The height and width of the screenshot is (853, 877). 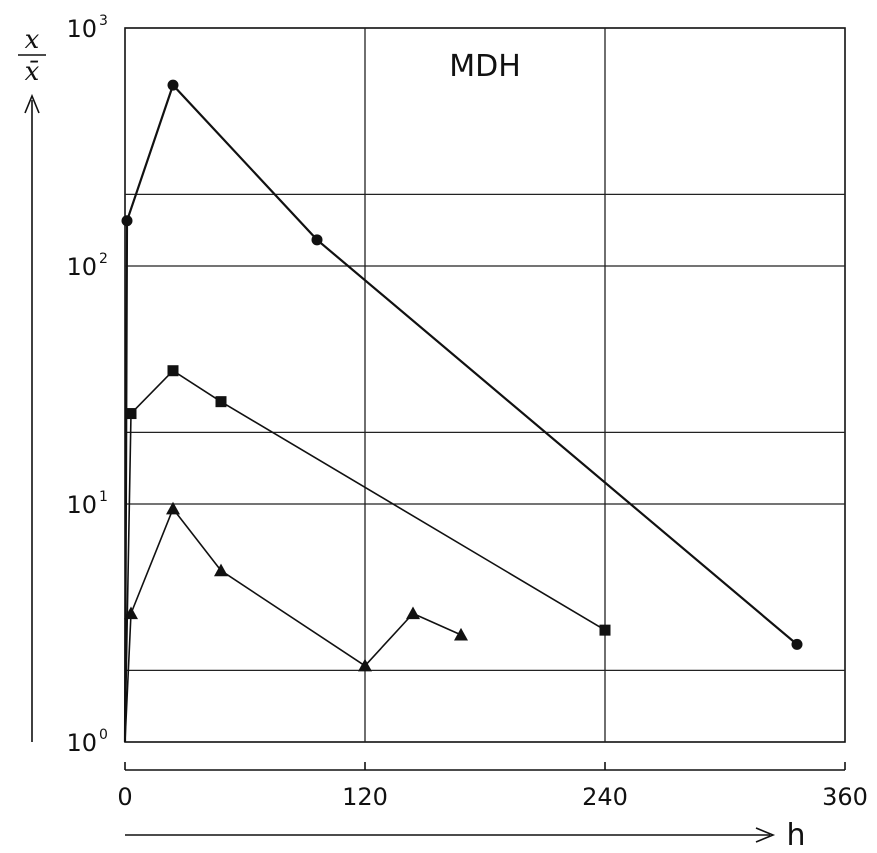 What do you see at coordinates (32, 40) in the screenshot?
I see `y-axis-label-numerator: x` at bounding box center [32, 40].